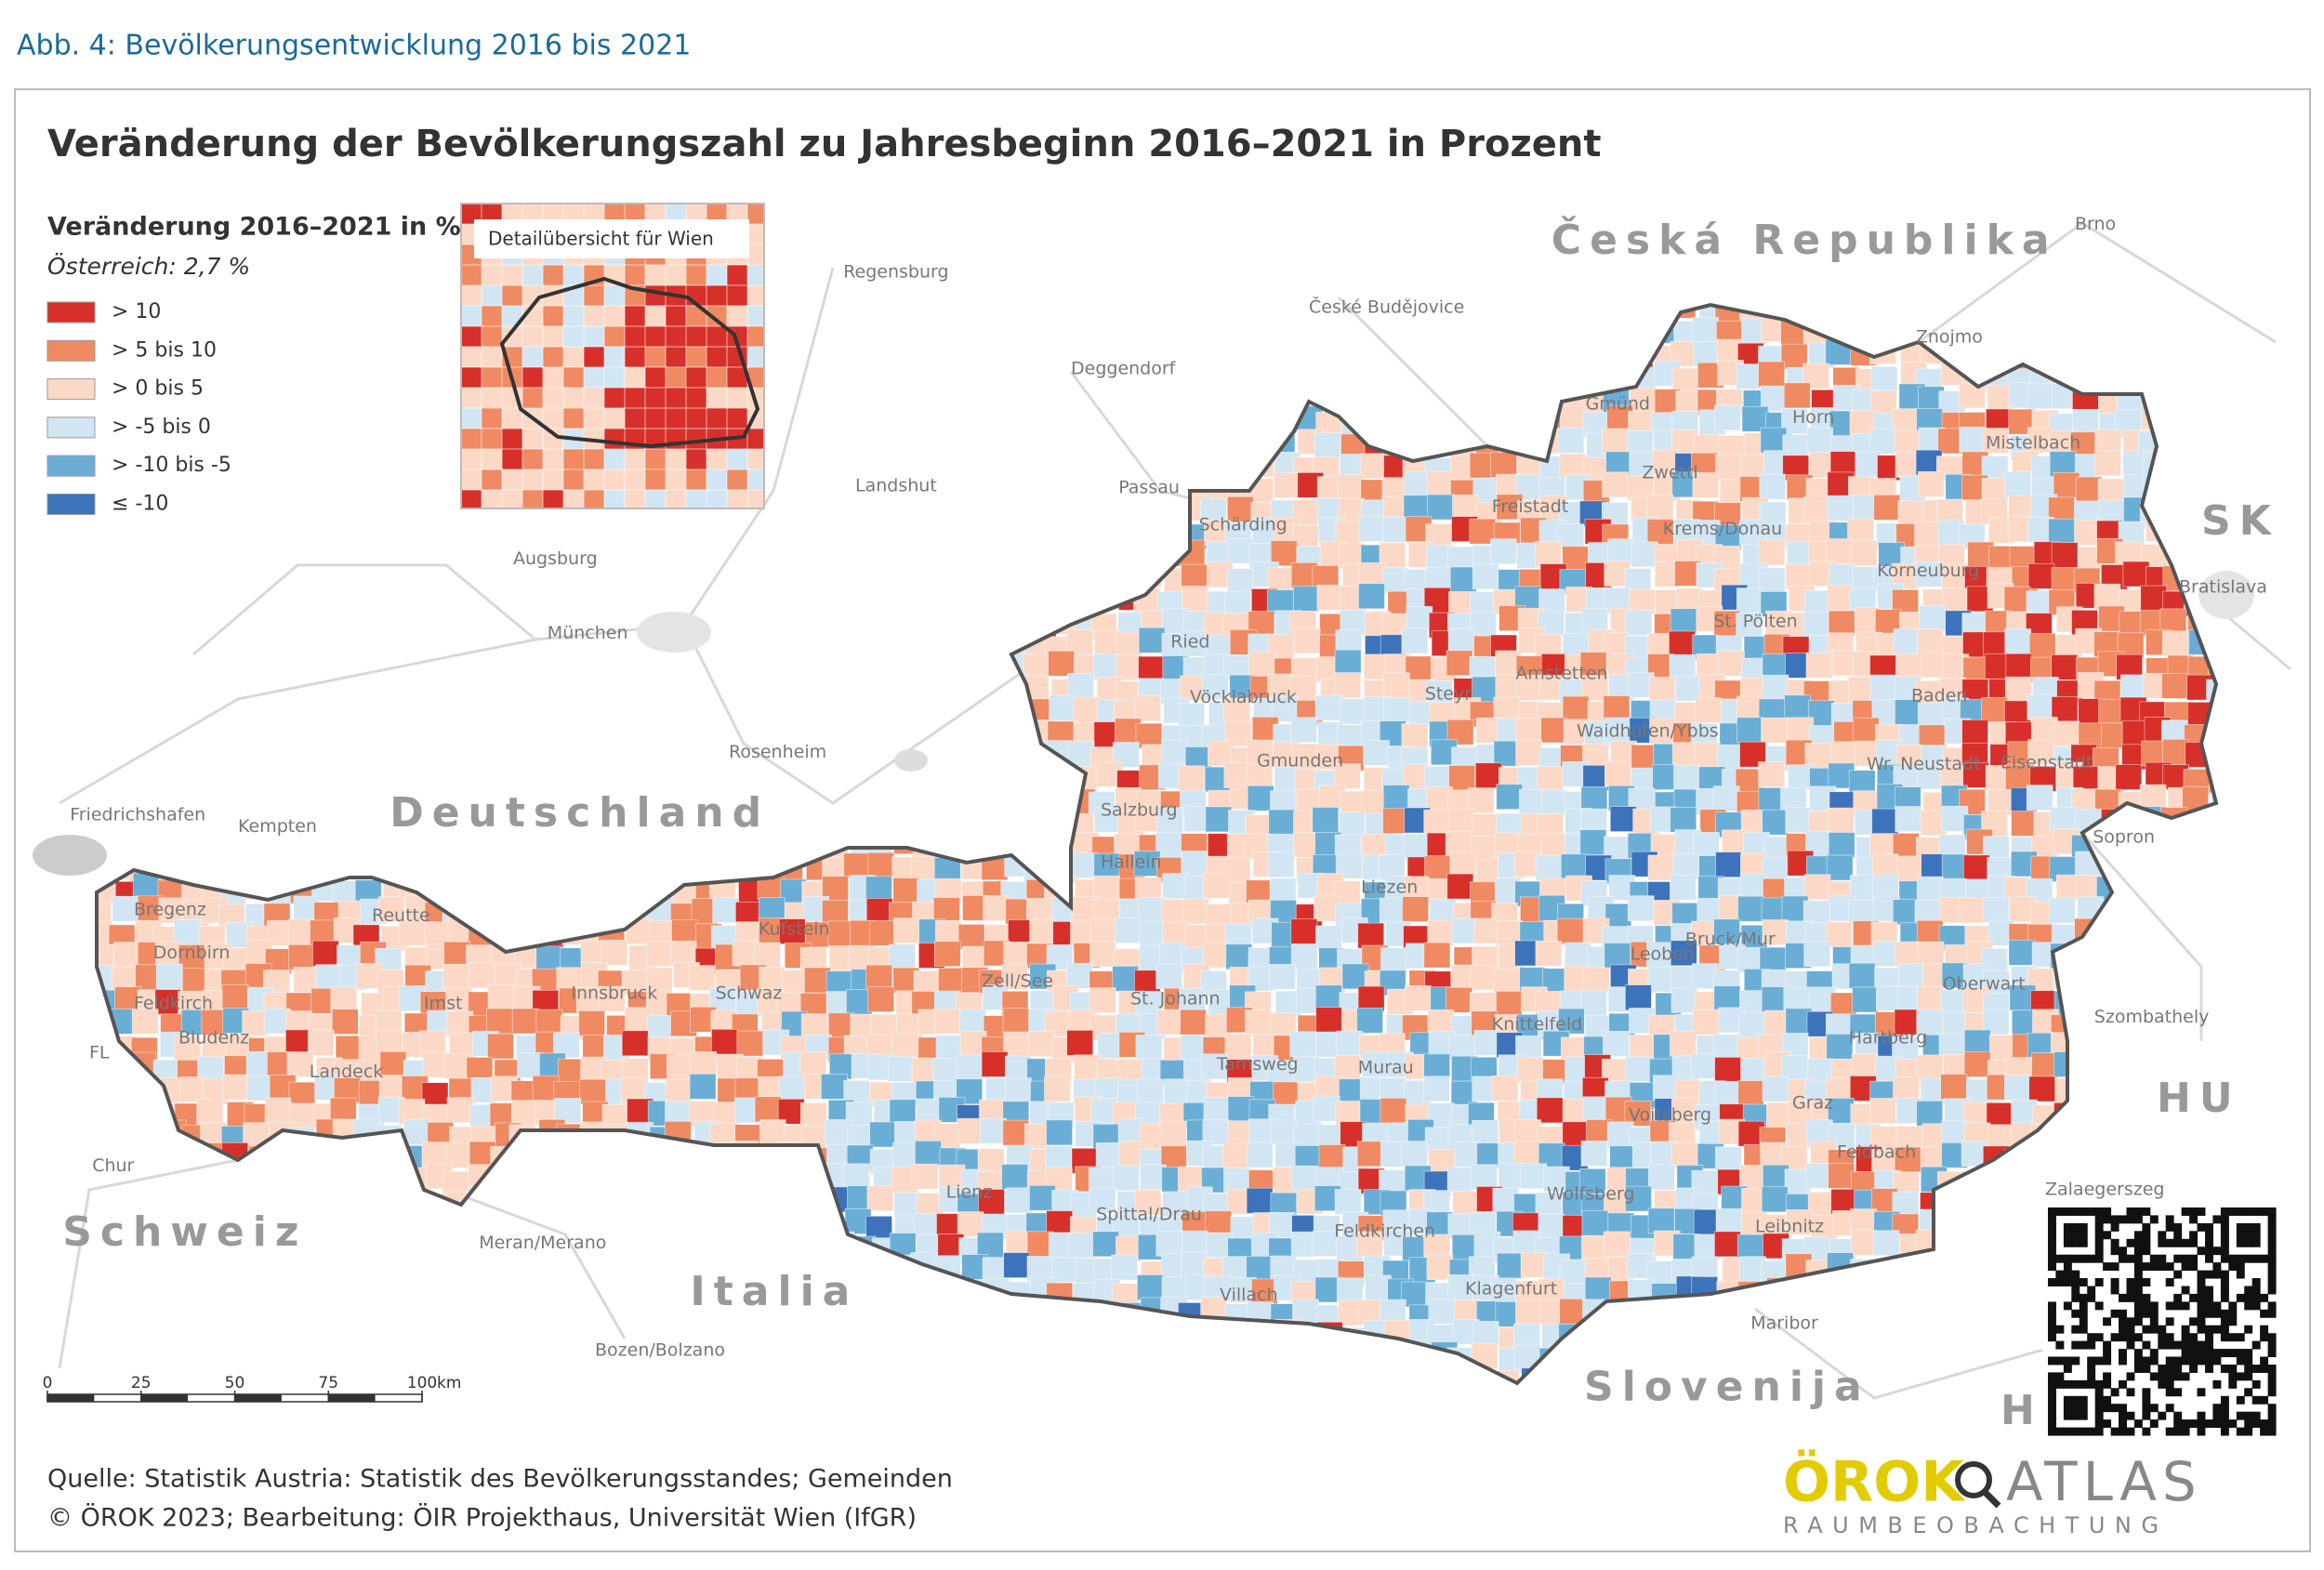 The image size is (2324, 1570). Describe the element at coordinates (1784, 1323) in the screenshot. I see `place-label: Maribor` at that location.